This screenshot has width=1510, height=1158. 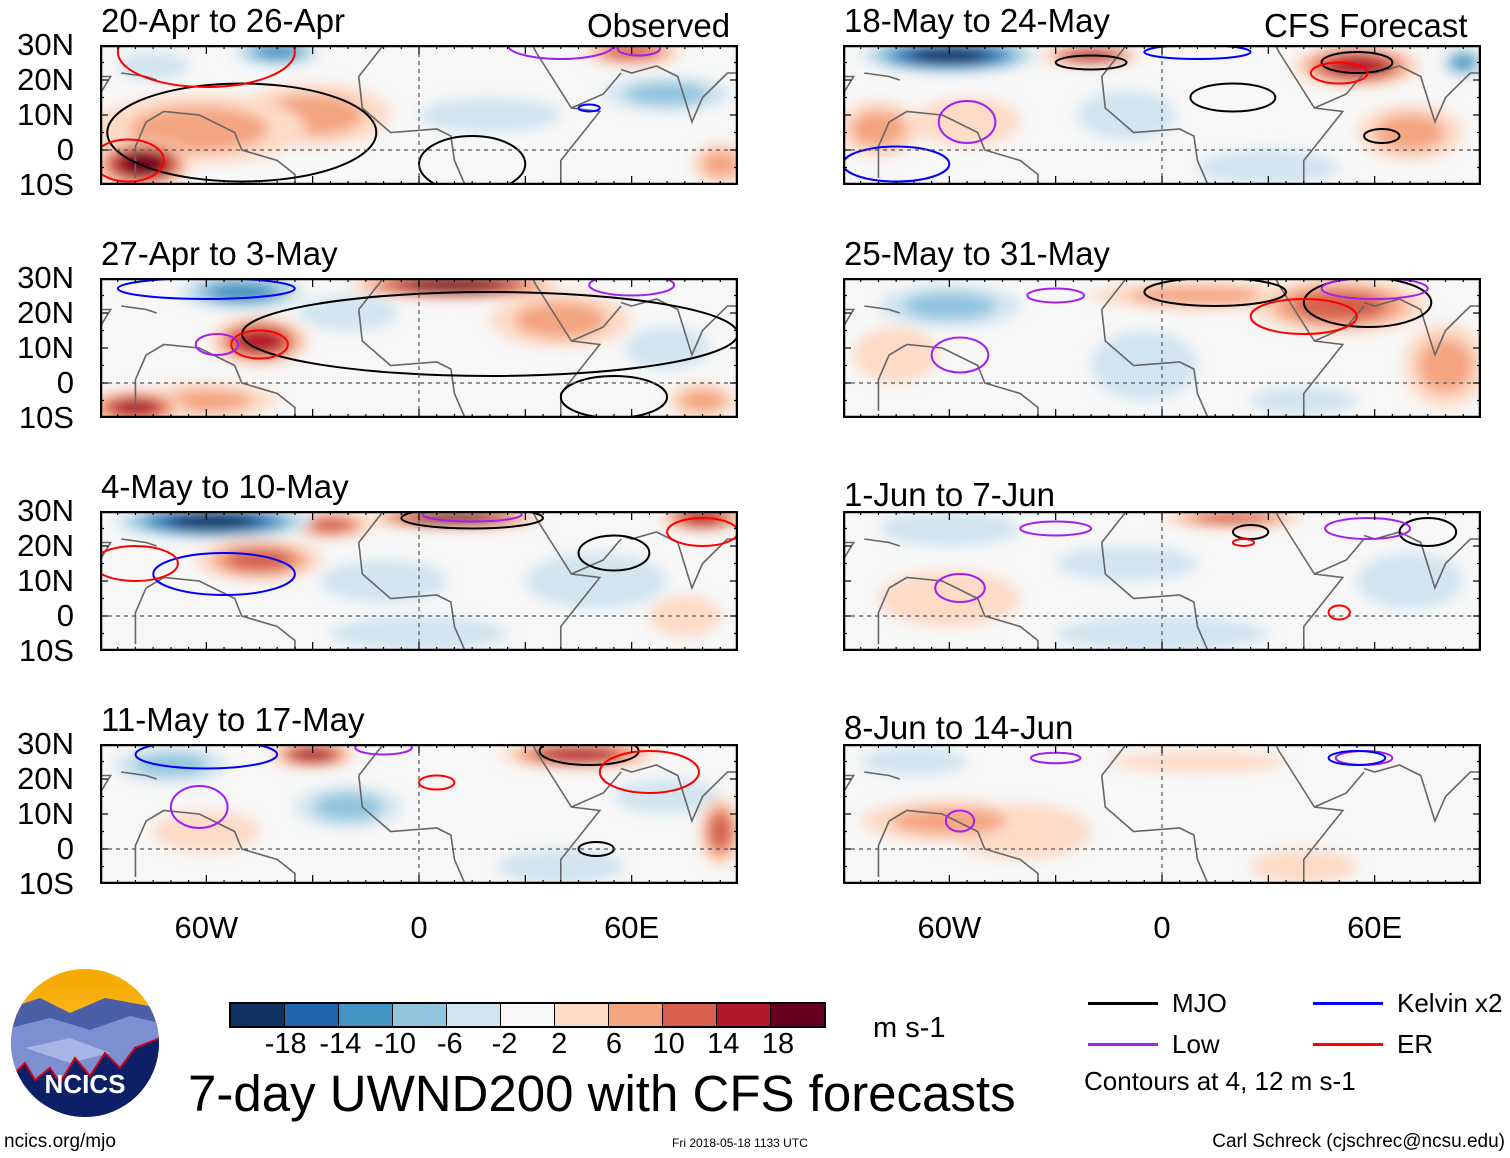 I want to click on colorbar, so click(x=527, y=1015).